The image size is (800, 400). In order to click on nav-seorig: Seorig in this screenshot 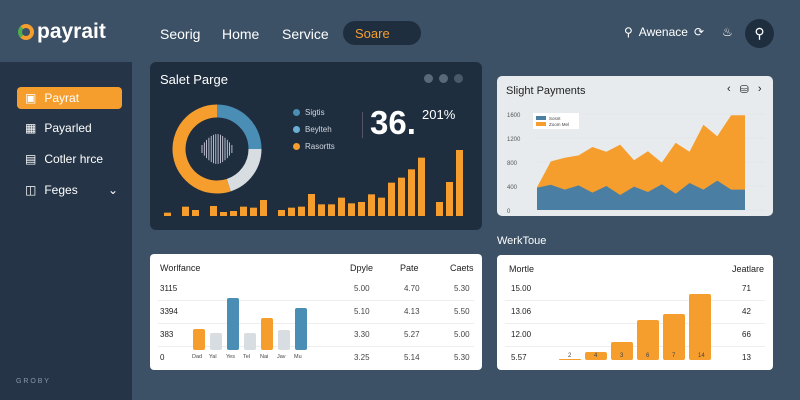, I will do `click(180, 34)`.